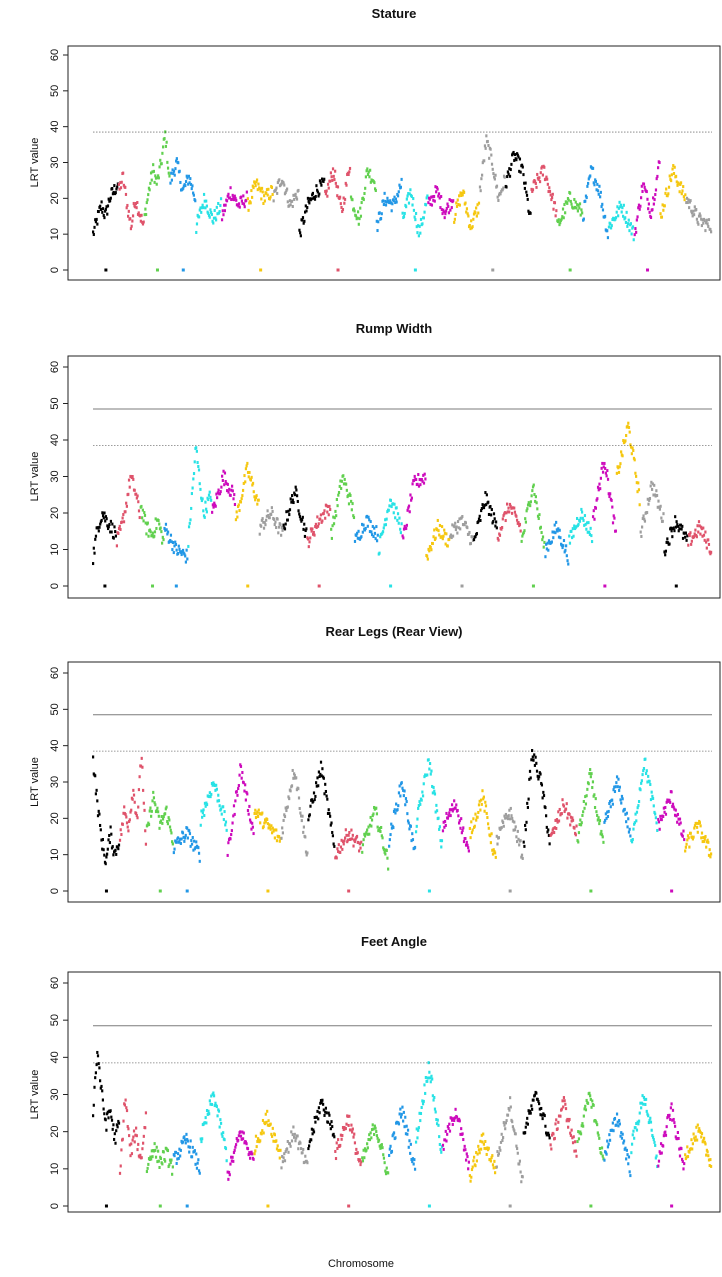 This screenshot has height=1277, width=722. I want to click on y-tick-label: 60, so click(55, 673).